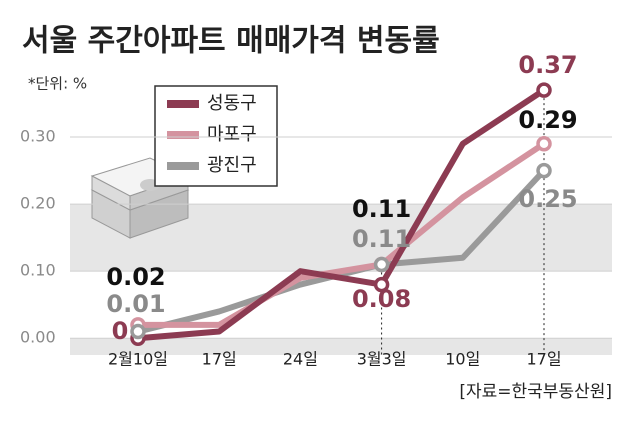 This screenshot has width=640, height=429. I want to click on data-label: 0.29, so click(547, 120).